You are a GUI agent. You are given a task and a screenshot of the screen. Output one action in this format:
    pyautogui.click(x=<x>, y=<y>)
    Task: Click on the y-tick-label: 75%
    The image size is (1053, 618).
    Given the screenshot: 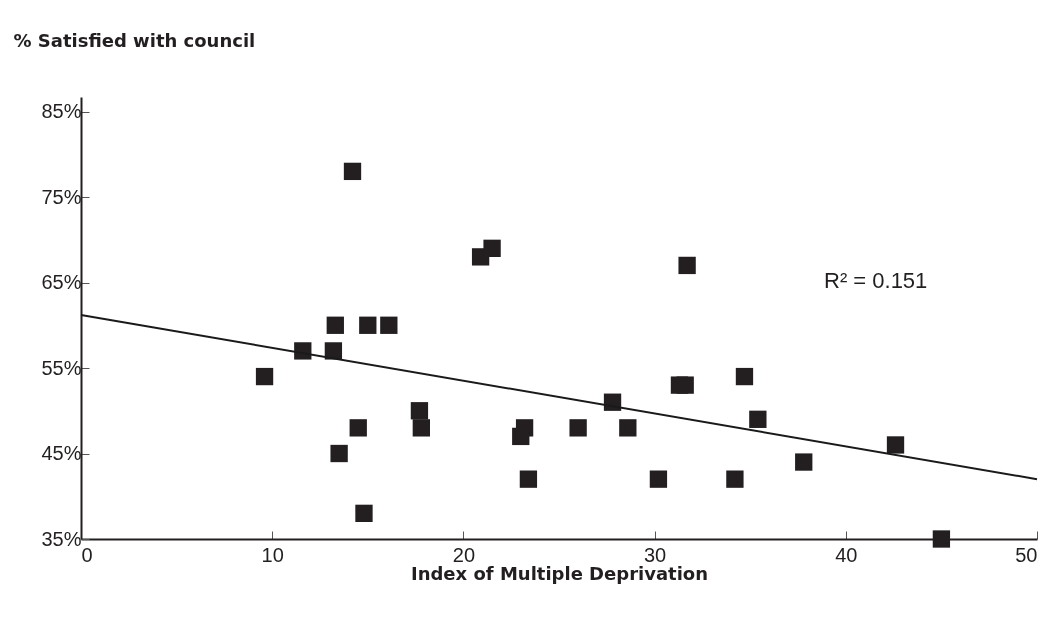 What is the action you would take?
    pyautogui.click(x=61, y=196)
    